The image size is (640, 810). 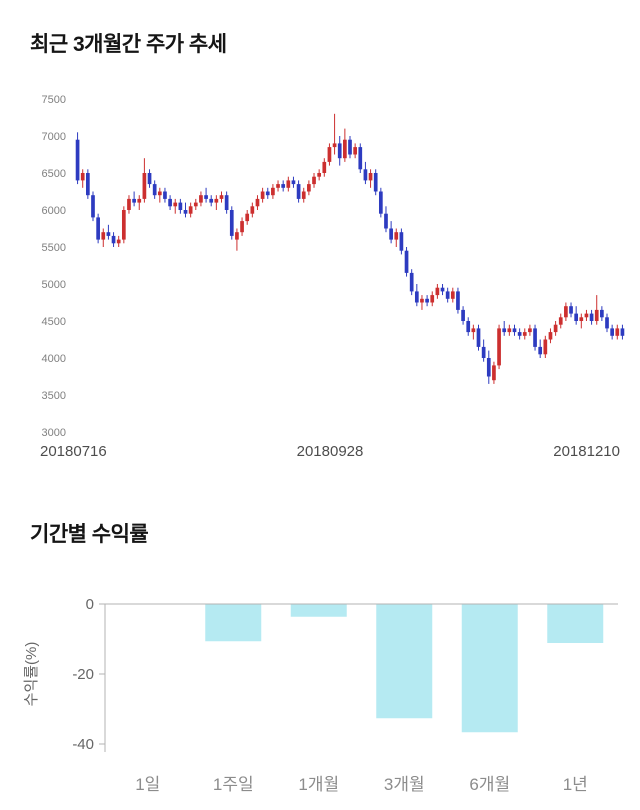 What do you see at coordinates (575, 784) in the screenshot?
I see `svg-text: 1년` at bounding box center [575, 784].